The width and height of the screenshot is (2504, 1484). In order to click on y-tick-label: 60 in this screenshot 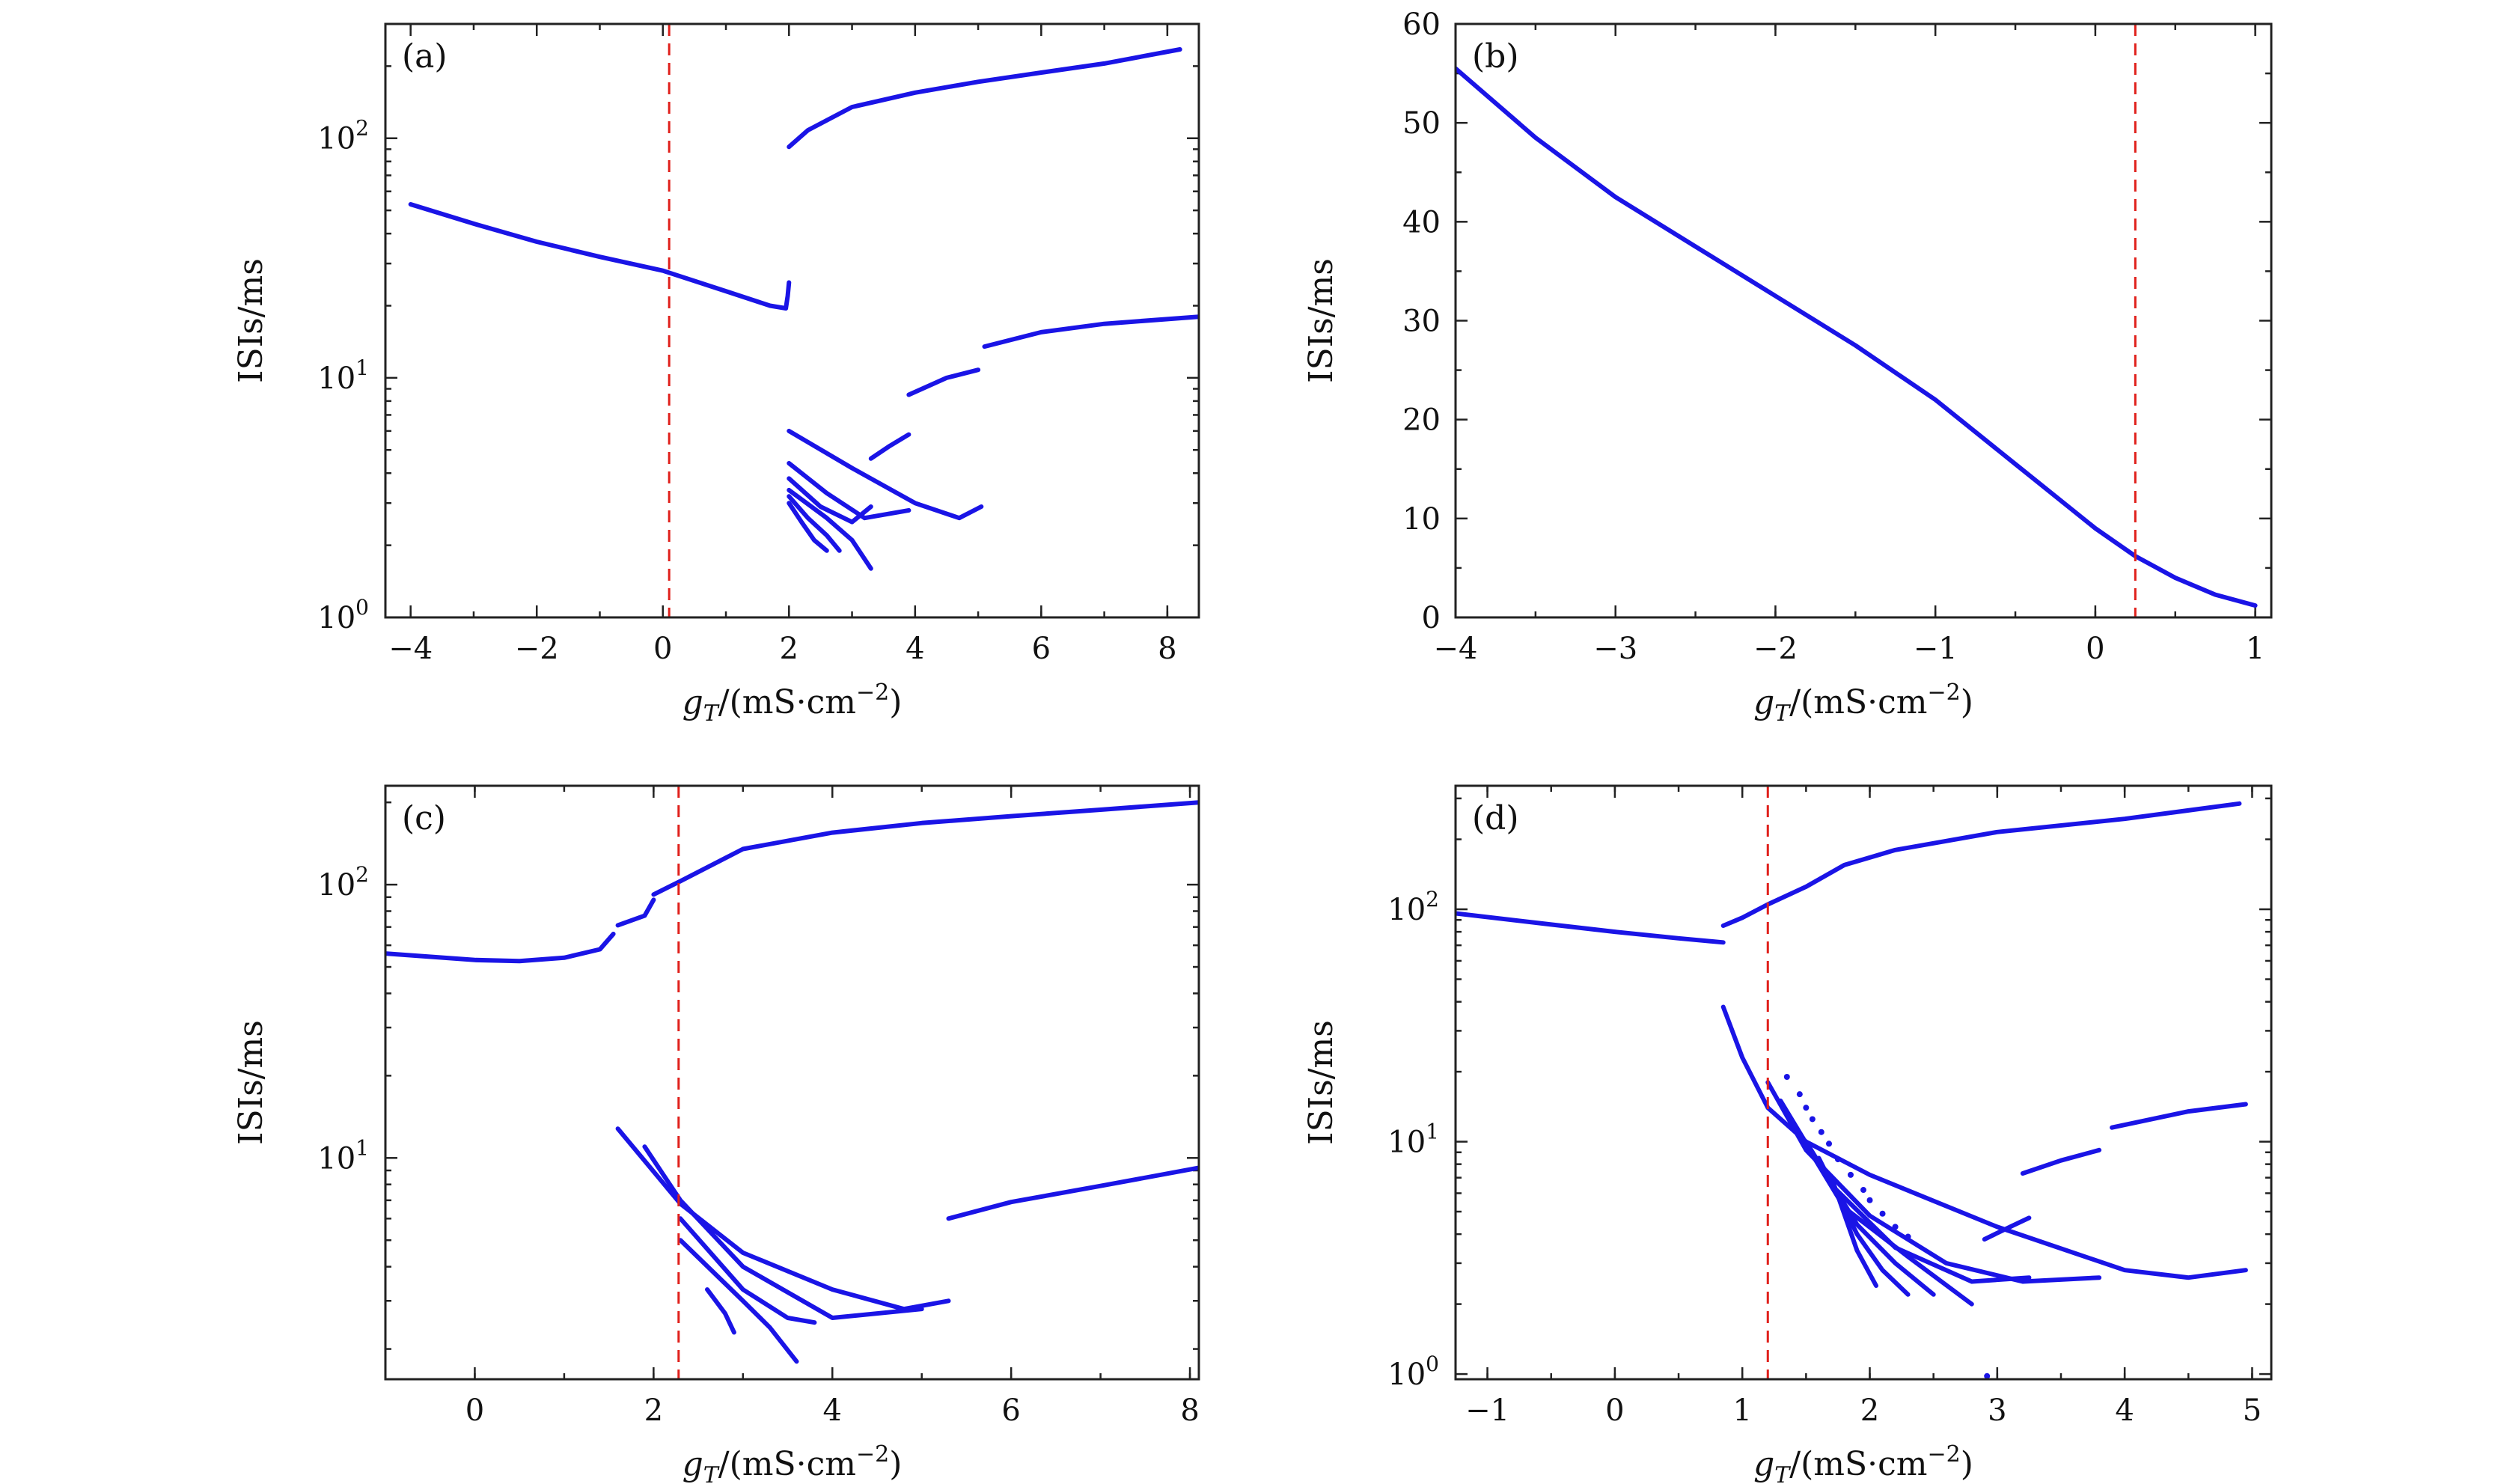, I will do `click(1421, 24)`.